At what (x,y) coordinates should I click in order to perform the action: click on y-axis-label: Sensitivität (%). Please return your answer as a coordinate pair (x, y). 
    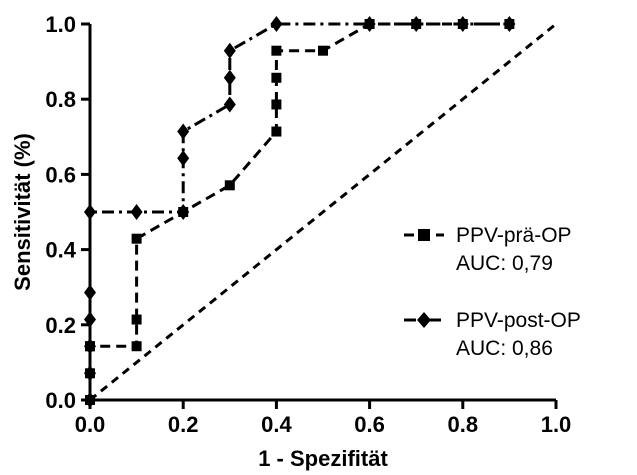
    Looking at the image, I should click on (22, 212).